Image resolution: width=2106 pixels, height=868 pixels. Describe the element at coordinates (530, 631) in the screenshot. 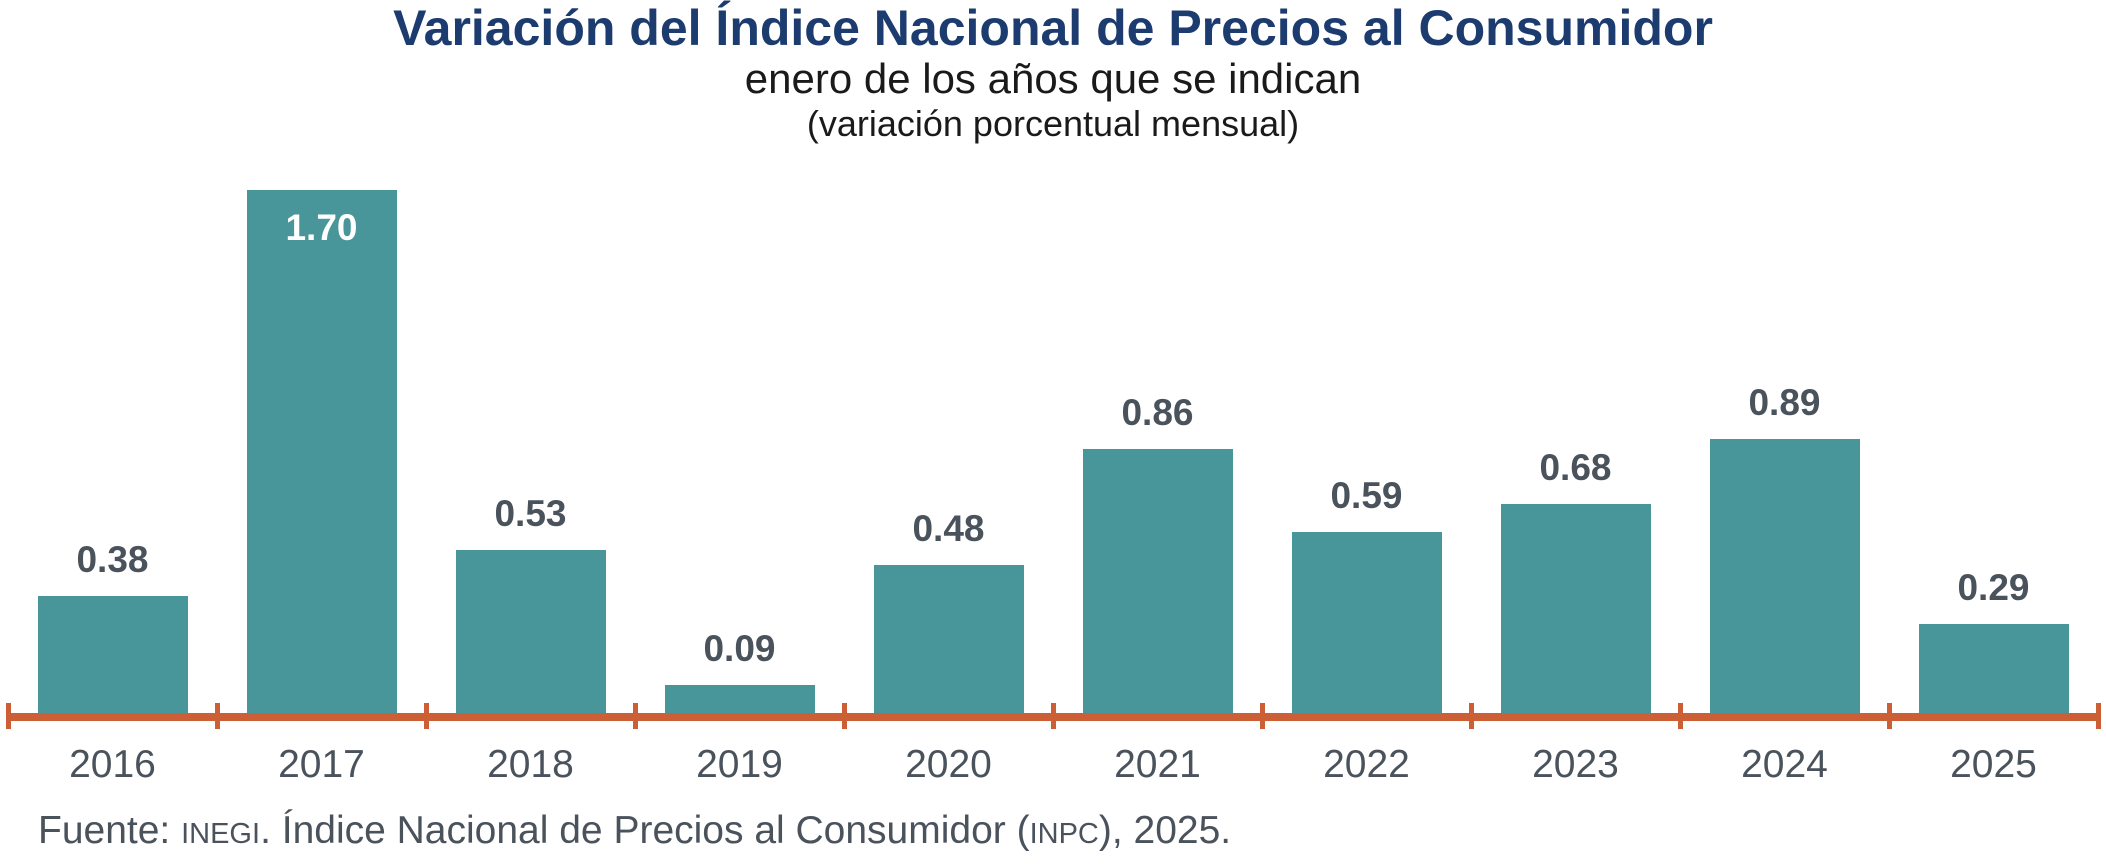

I see `bar-2018` at that location.